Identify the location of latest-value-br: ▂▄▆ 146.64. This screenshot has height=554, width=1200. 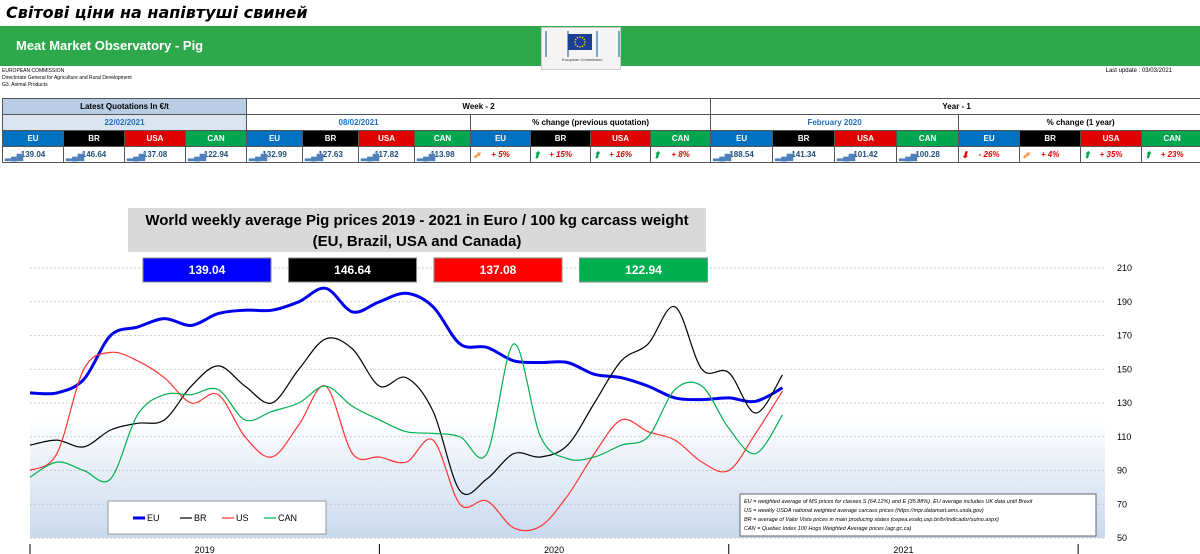
(94, 154).